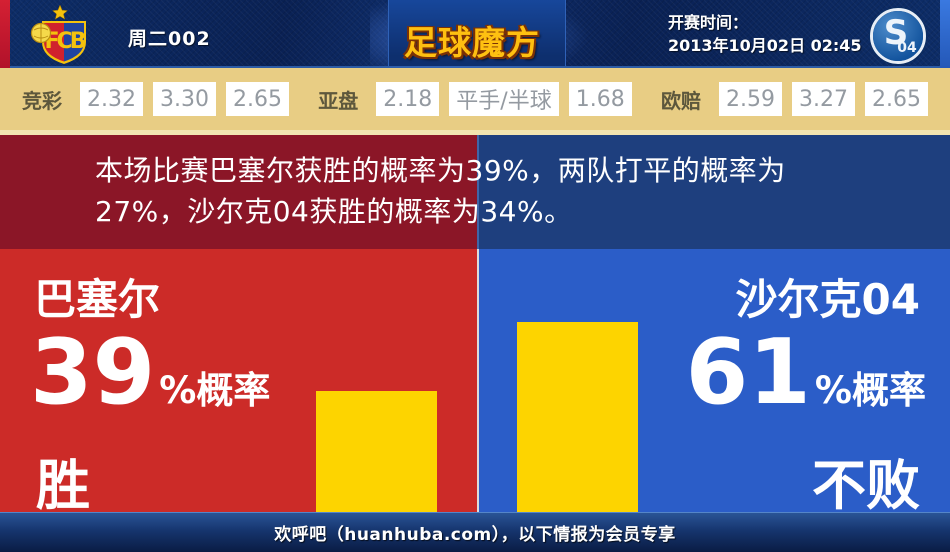 This screenshot has width=950, height=552. Describe the element at coordinates (97, 299) in the screenshot. I see `home-team-name: 巴塞尔` at that location.